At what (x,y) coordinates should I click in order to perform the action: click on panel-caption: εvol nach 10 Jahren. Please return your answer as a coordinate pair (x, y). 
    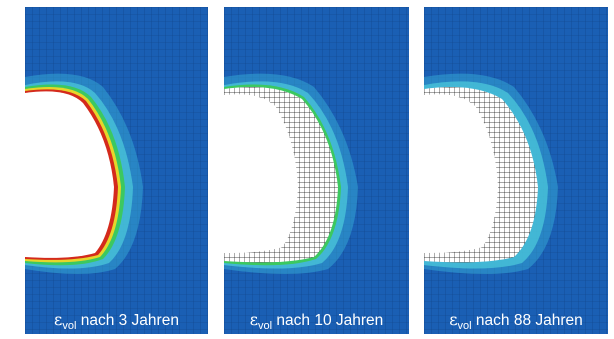
    Looking at the image, I should click on (316, 320).